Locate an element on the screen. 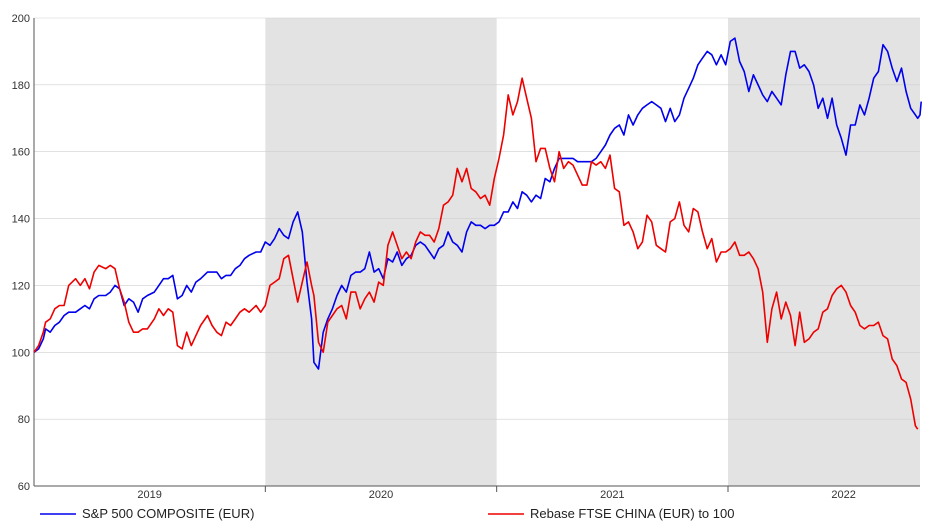 The height and width of the screenshot is (523, 946). y-tick-label-140: 140 is located at coordinates (21, 220).